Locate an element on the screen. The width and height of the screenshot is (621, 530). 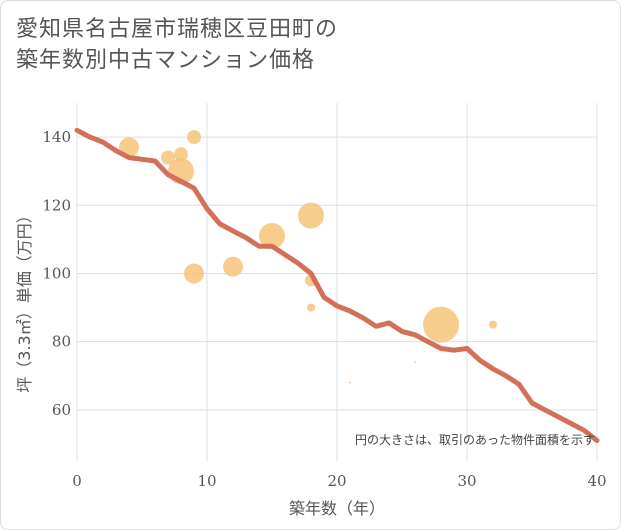
y-tick-label: 100 is located at coordinates (56, 273).